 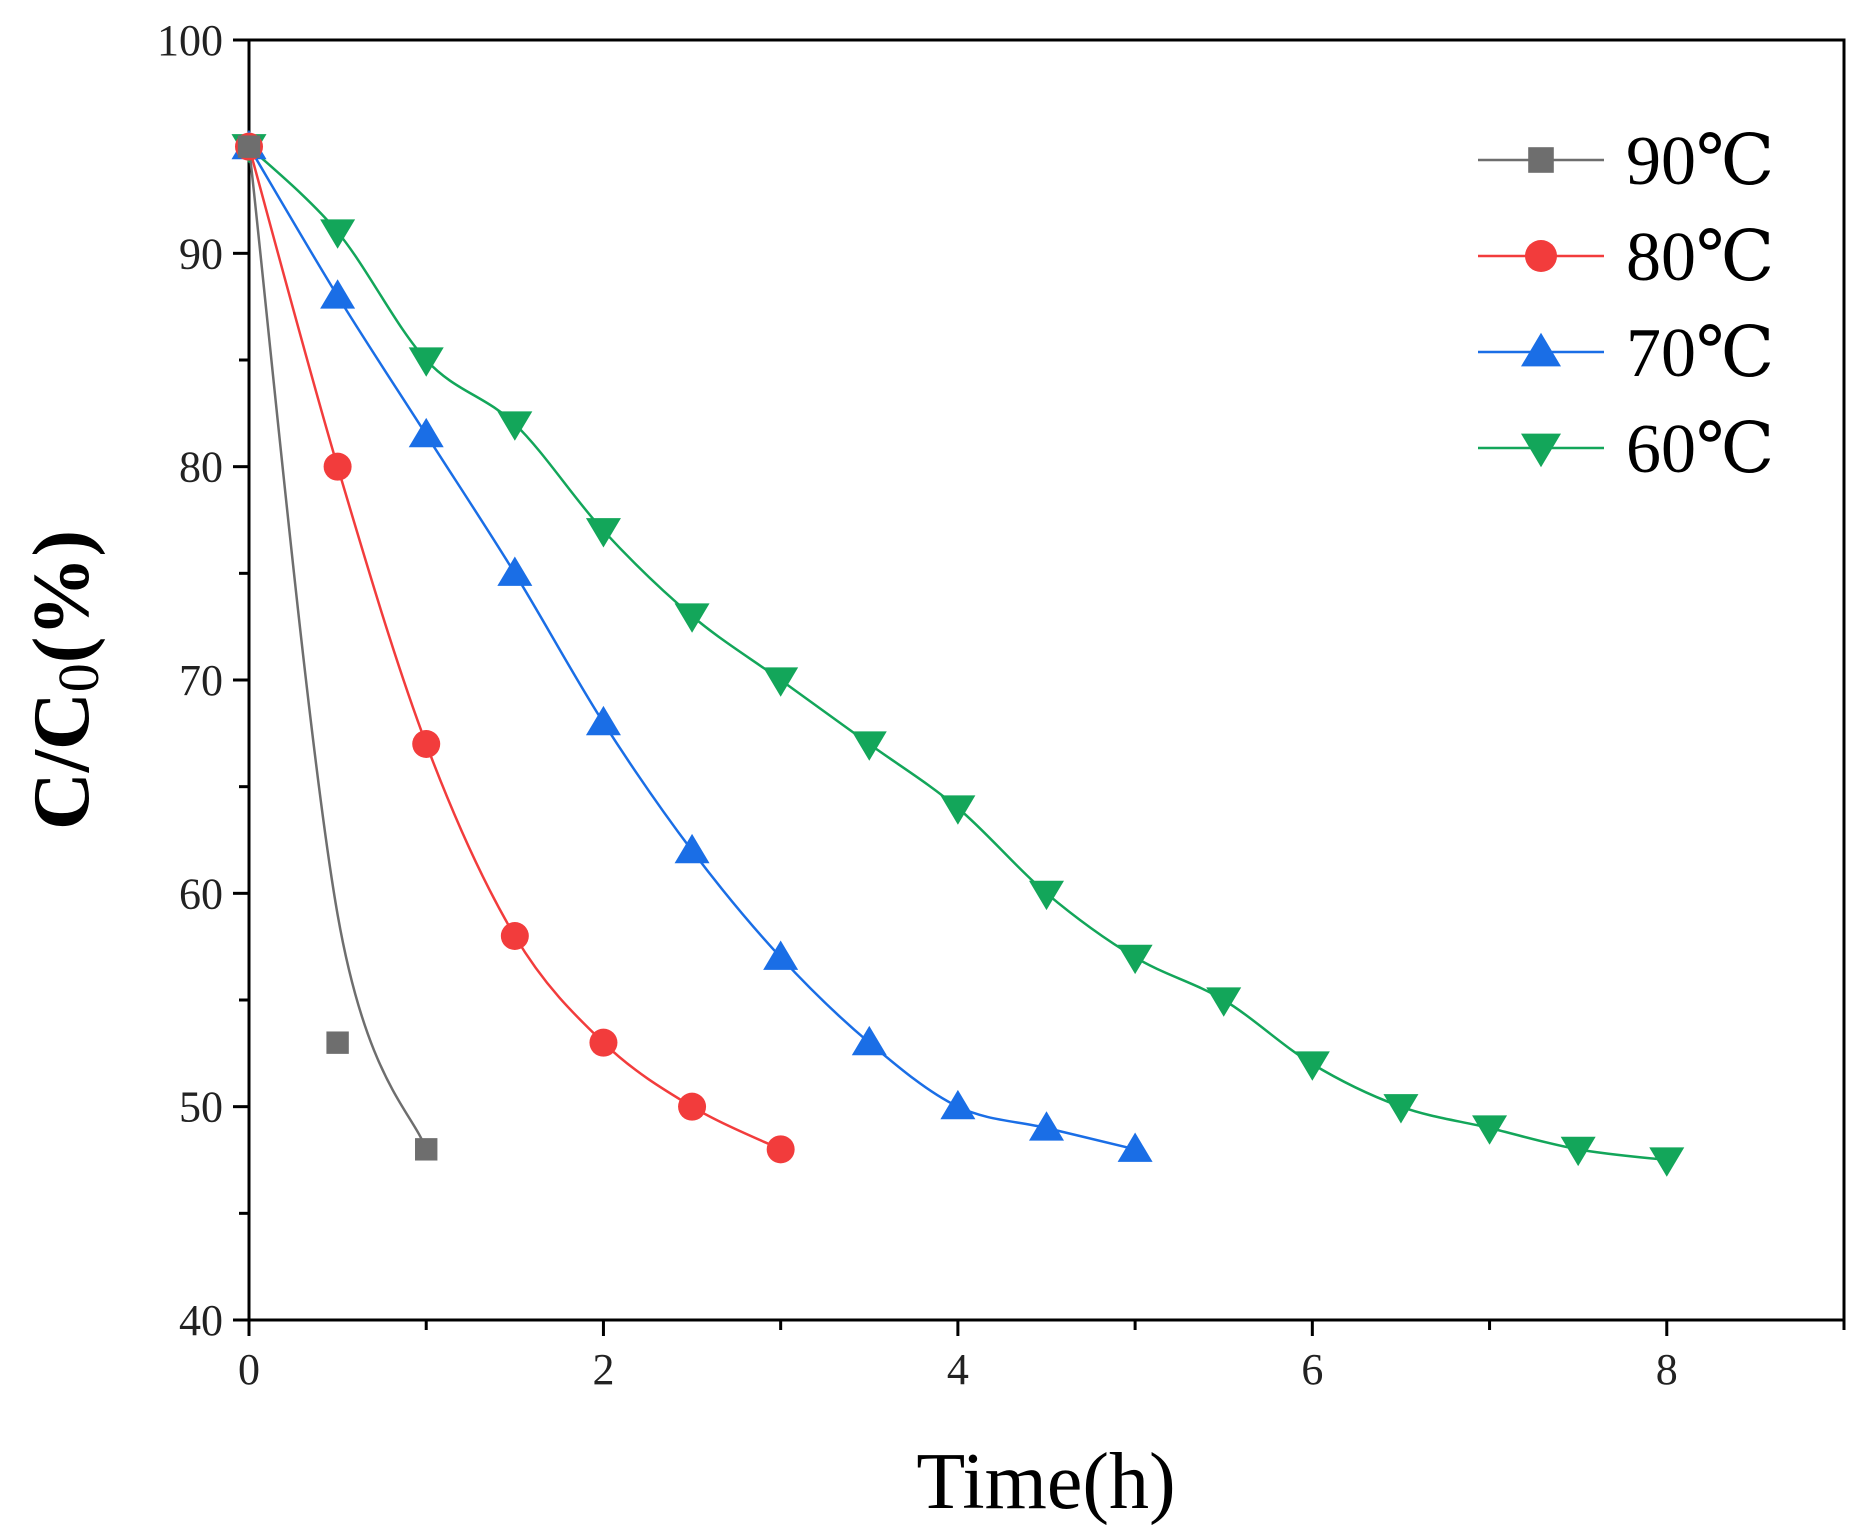 I want to click on y-tick-label: 50, so click(x=201, y=1107).